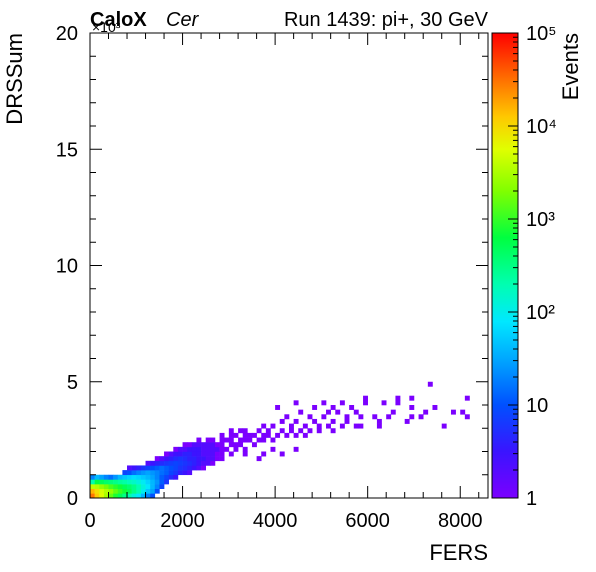  Describe the element at coordinates (106, 27) in the screenshot. I see `y-multiplier-label: ×10³` at that location.